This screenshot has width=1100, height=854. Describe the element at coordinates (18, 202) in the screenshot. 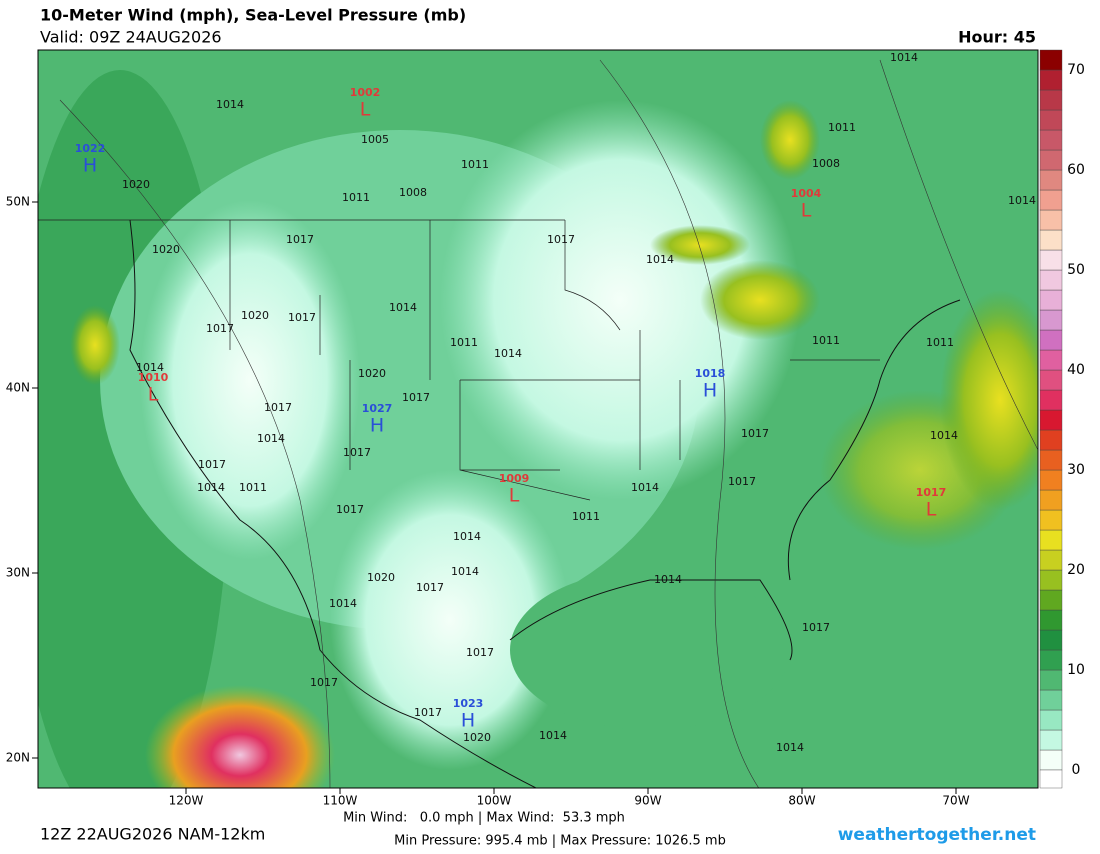

I see `lat-label: 50N` at that location.